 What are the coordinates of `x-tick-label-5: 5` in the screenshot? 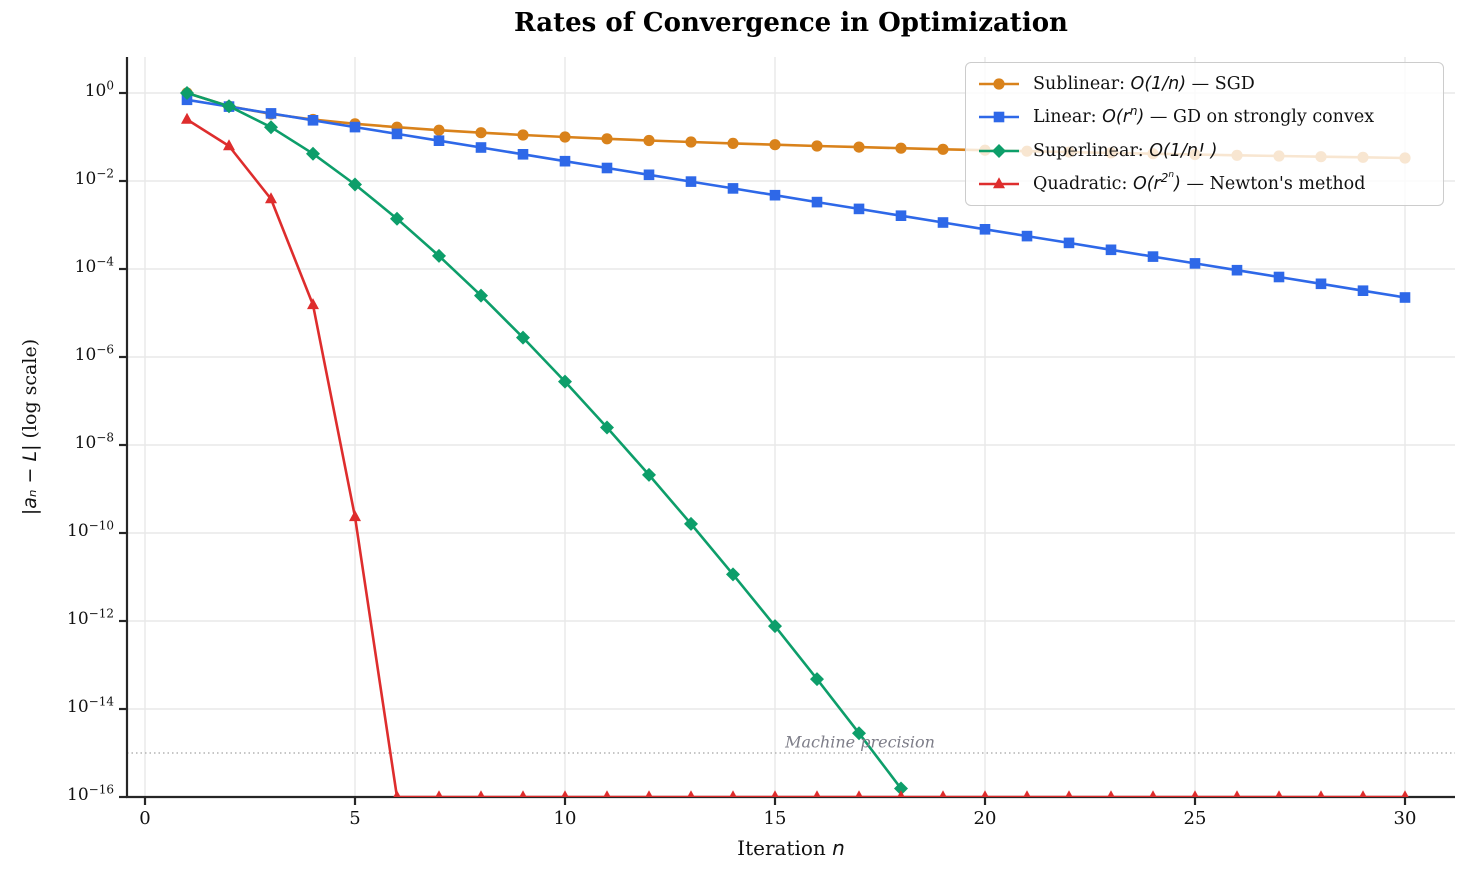 It's located at (355, 818).